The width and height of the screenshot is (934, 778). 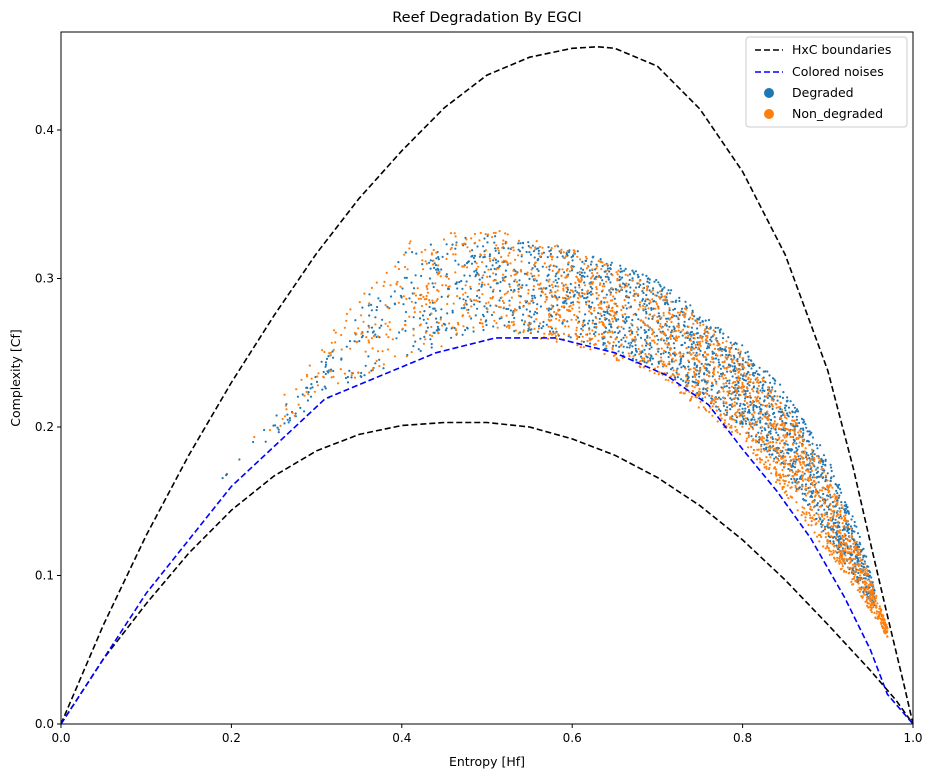 I want to click on point-2-1936, so click(x=719, y=397).